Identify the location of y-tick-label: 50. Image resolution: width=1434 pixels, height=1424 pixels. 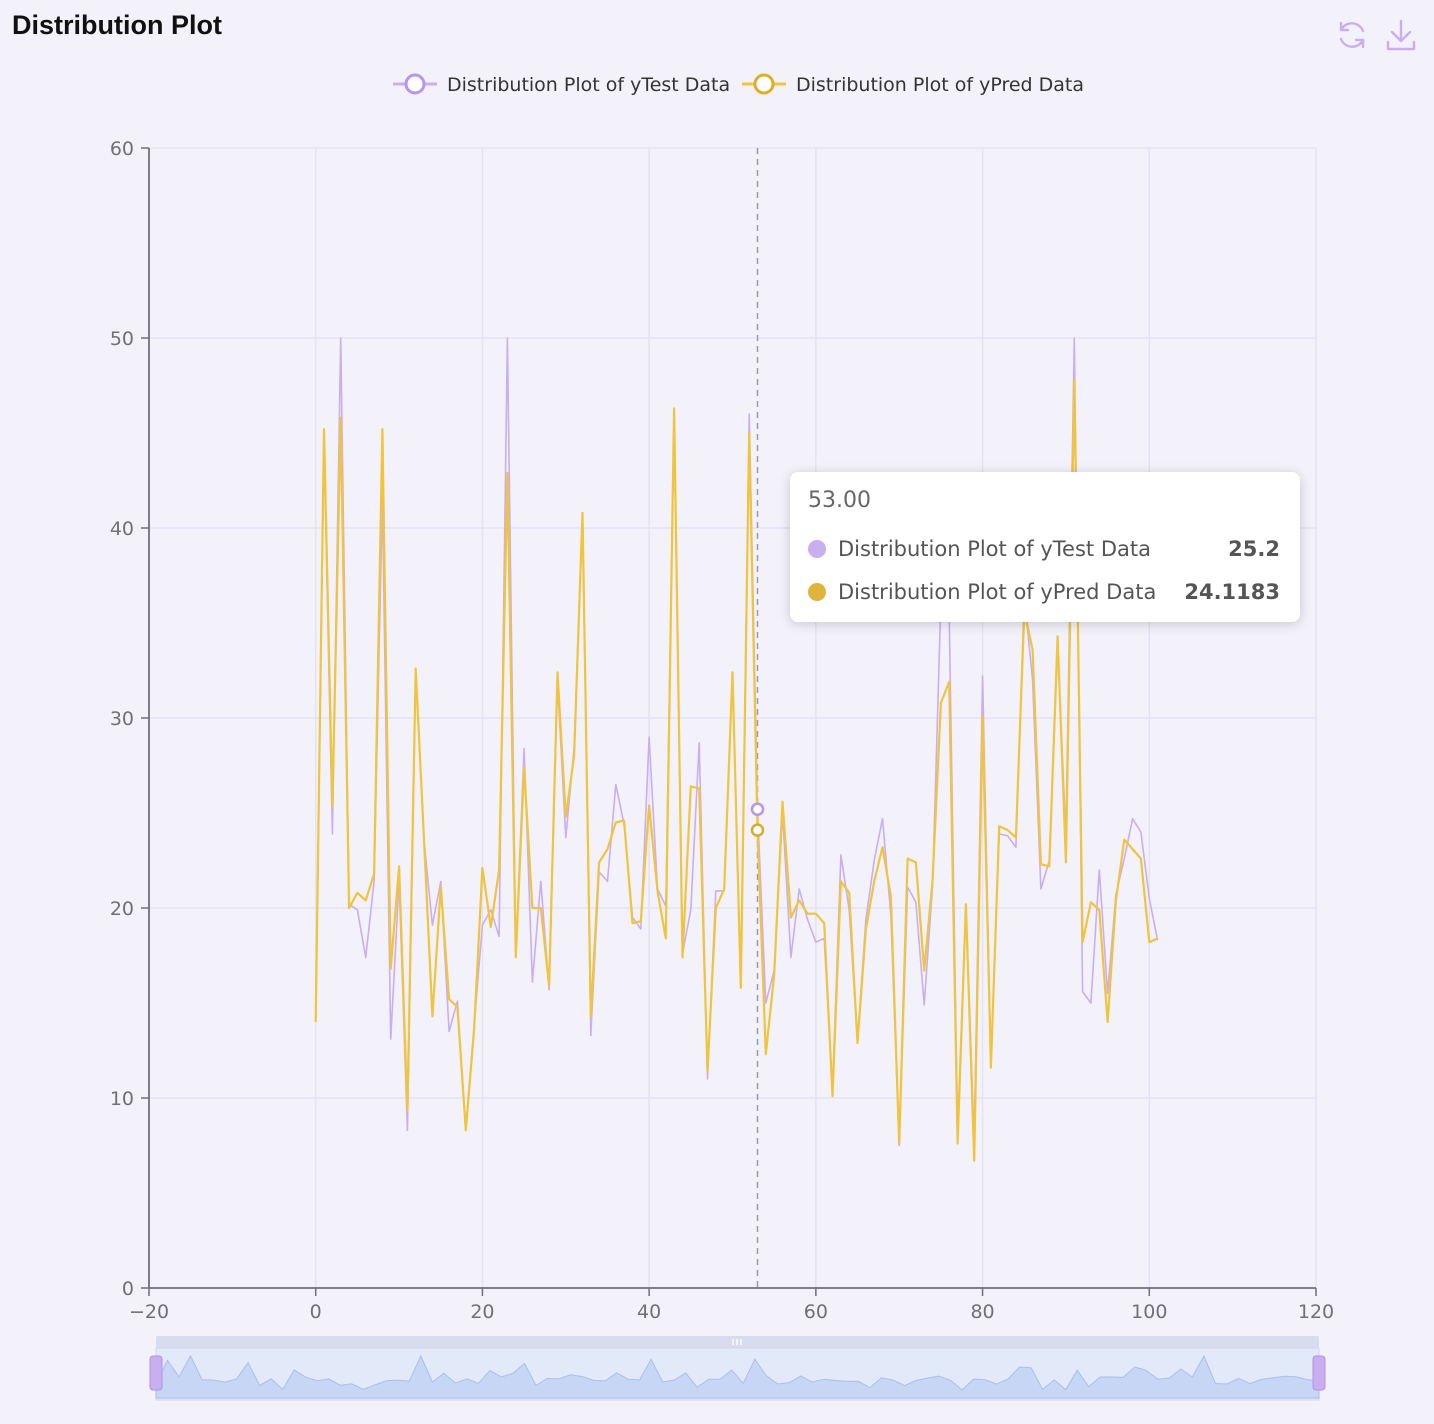
(122, 339).